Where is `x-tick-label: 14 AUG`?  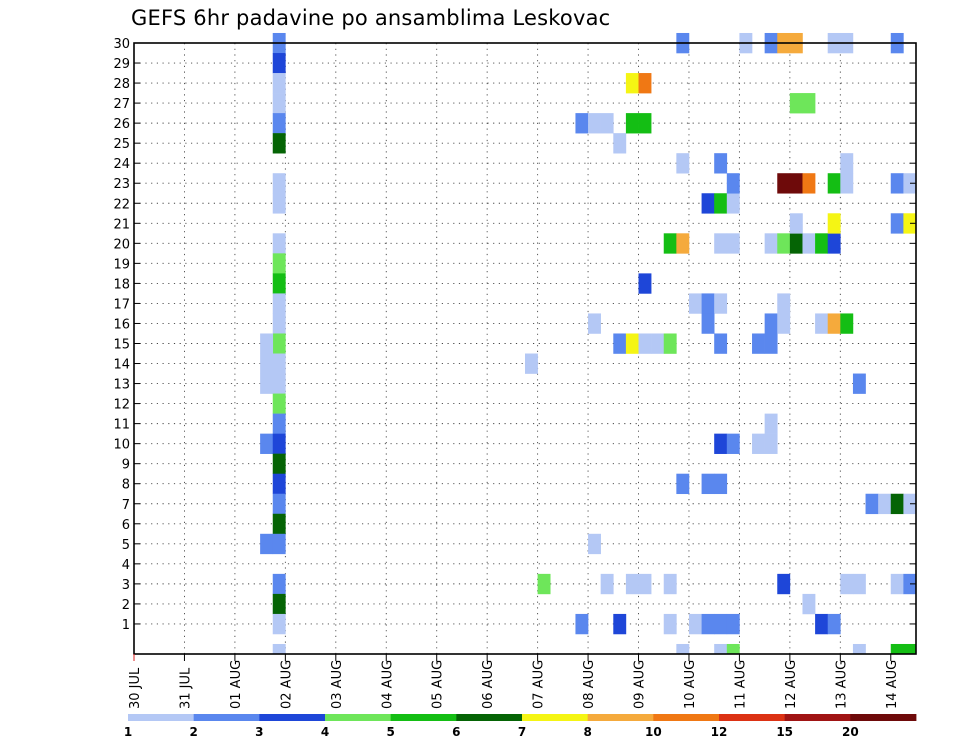
x-tick-label: 14 AUG is located at coordinates (892, 684).